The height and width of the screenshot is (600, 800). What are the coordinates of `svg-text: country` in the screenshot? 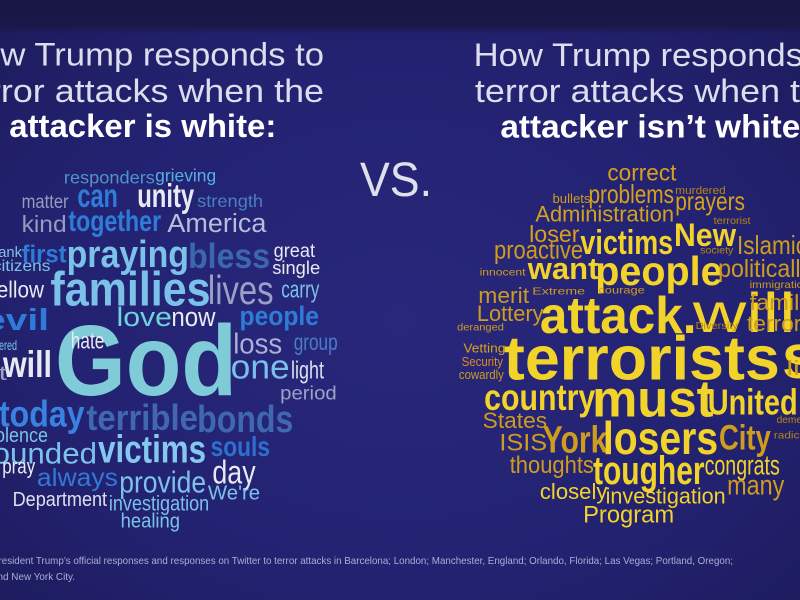 It's located at (540, 397).